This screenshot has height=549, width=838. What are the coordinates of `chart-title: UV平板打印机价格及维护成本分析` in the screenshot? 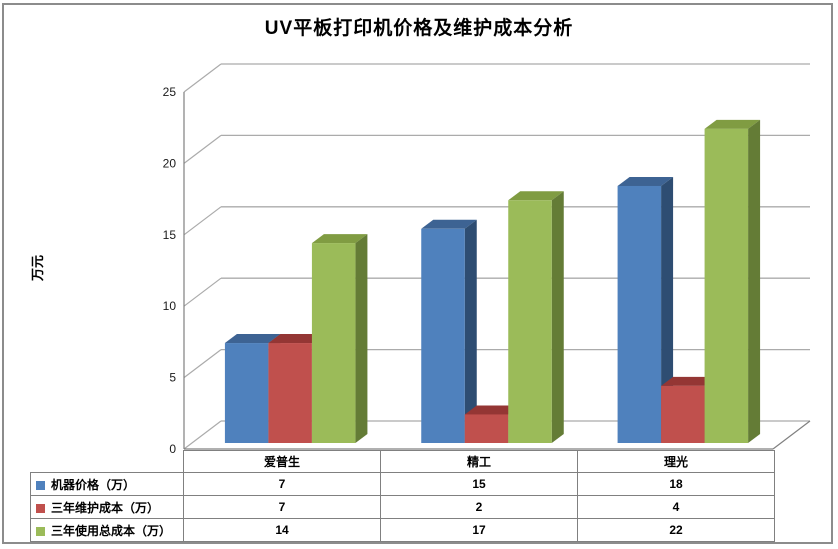 It's located at (419, 28).